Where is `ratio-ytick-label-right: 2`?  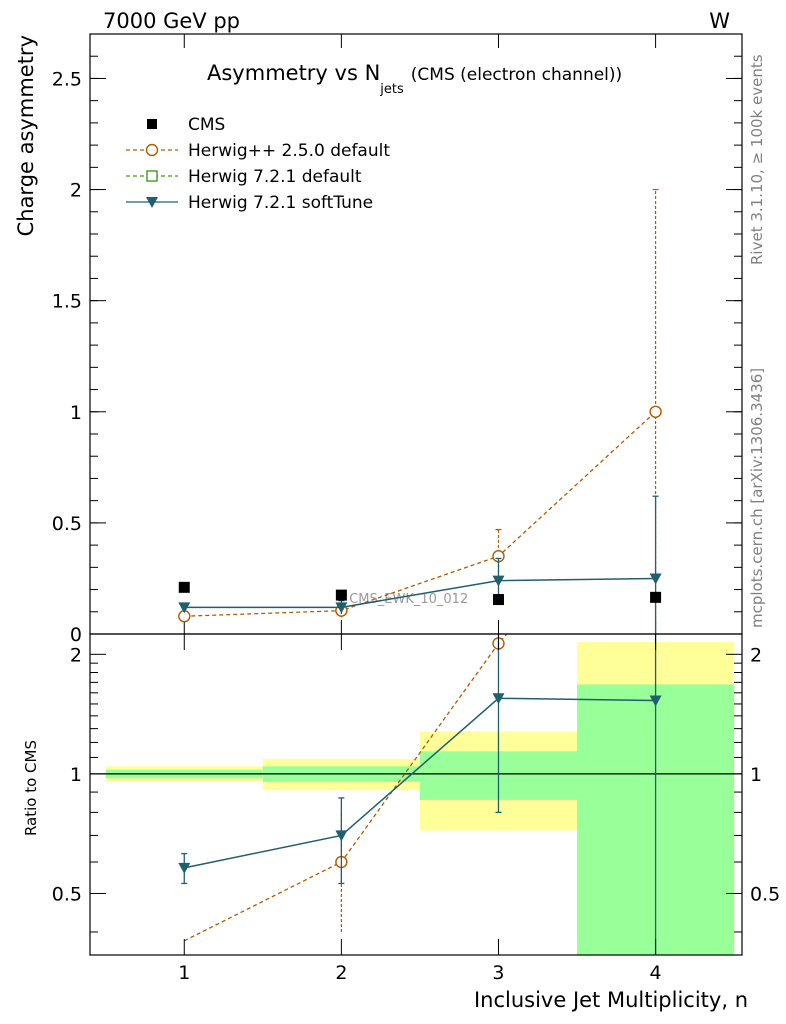
ratio-ytick-label-right: 2 is located at coordinates (756, 655).